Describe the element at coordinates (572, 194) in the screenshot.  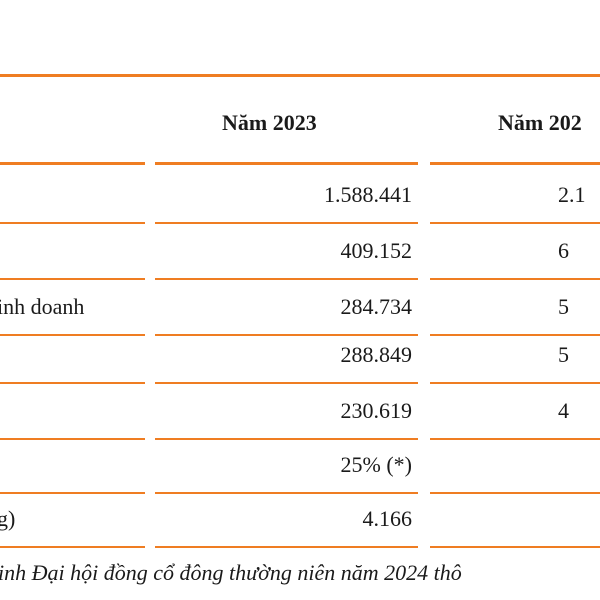
I see `value-2024: 2.1` at that location.